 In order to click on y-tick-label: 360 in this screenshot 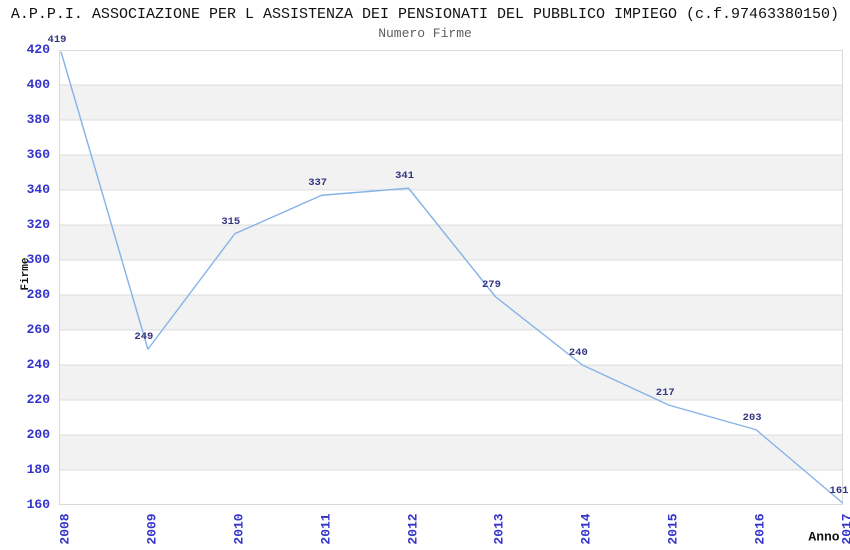, I will do `click(38, 154)`.